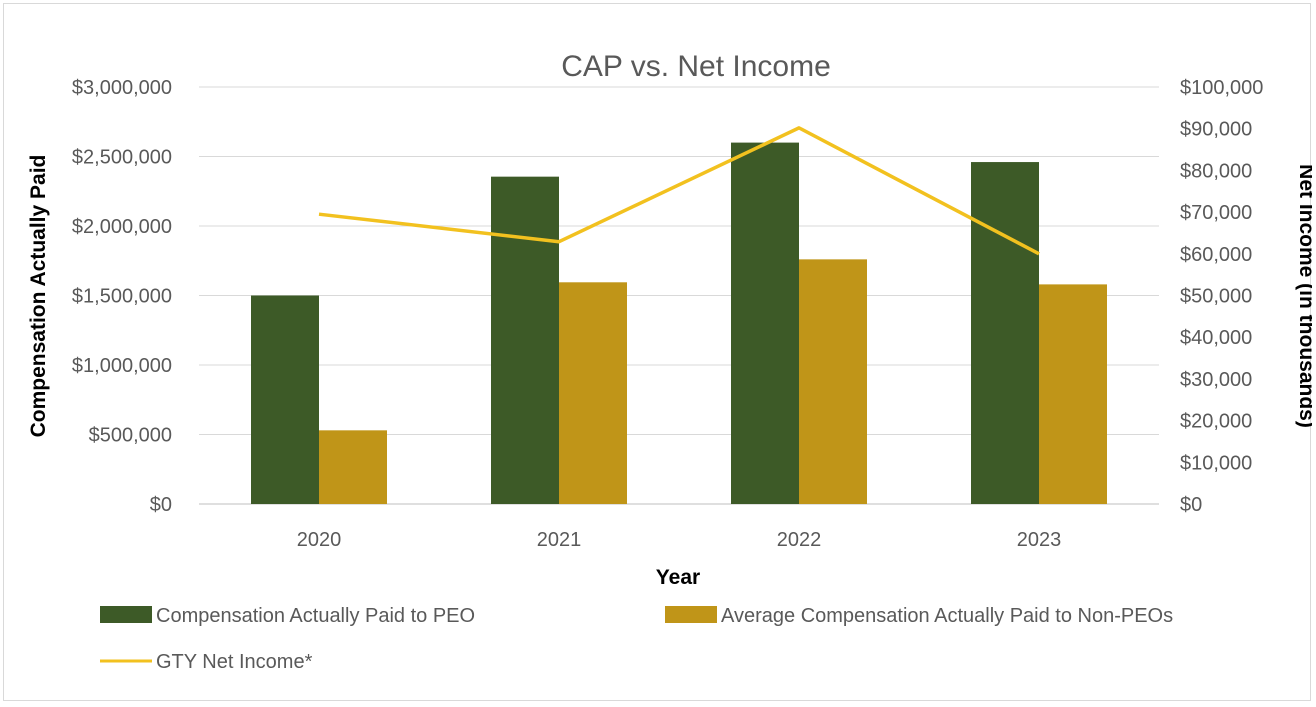  I want to click on y2-tick-label: $30,000, so click(1216, 380).